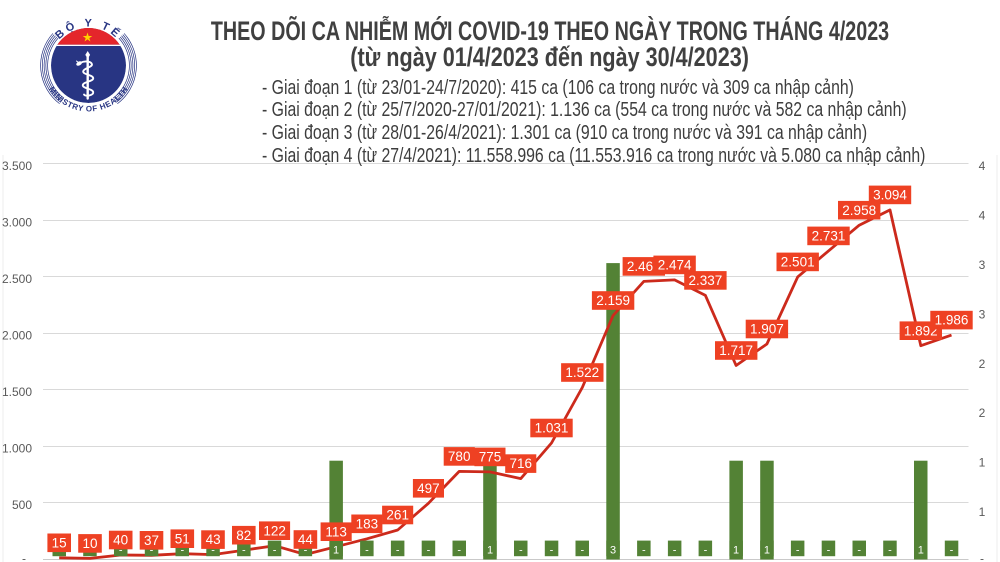 Image resolution: width=1000 pixels, height=562 pixels. What do you see at coordinates (17, 449) in the screenshot?
I see `svg-text: 1.000` at bounding box center [17, 449].